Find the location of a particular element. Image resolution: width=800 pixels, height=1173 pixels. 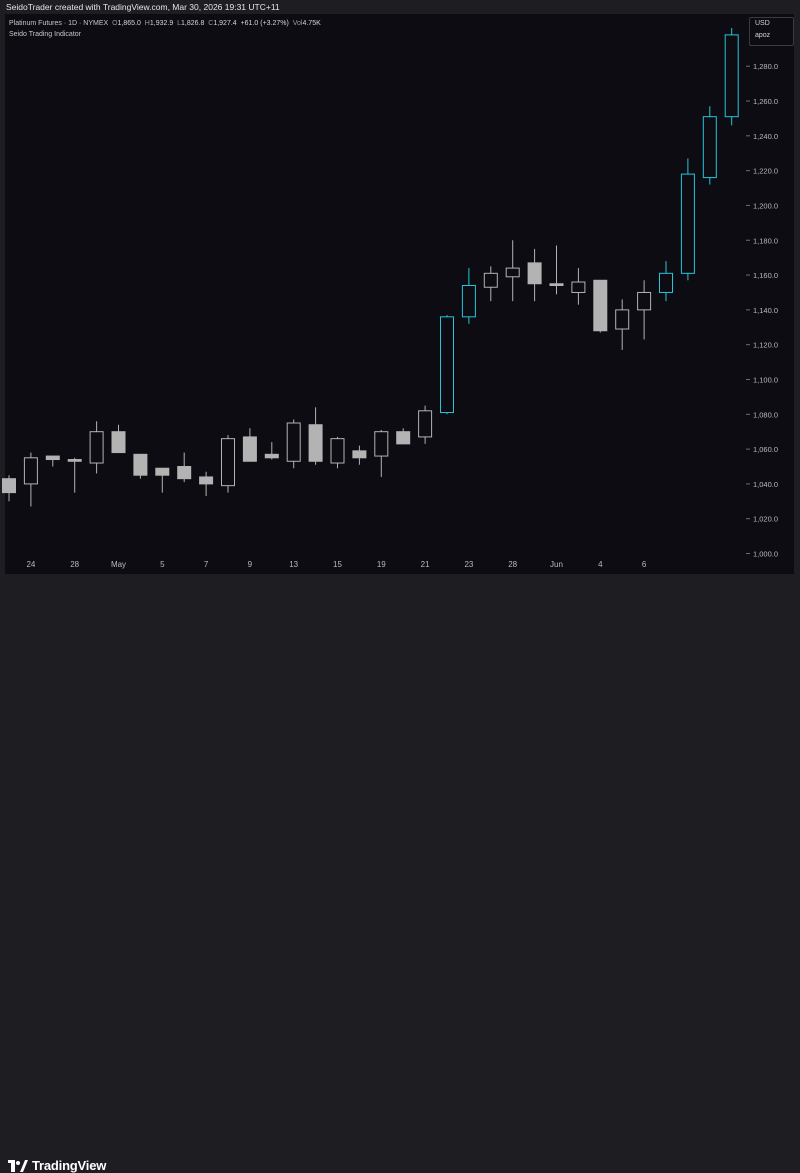

symbol-name: Platinum Futures · 1D · NYMEX is located at coordinates (59, 23).